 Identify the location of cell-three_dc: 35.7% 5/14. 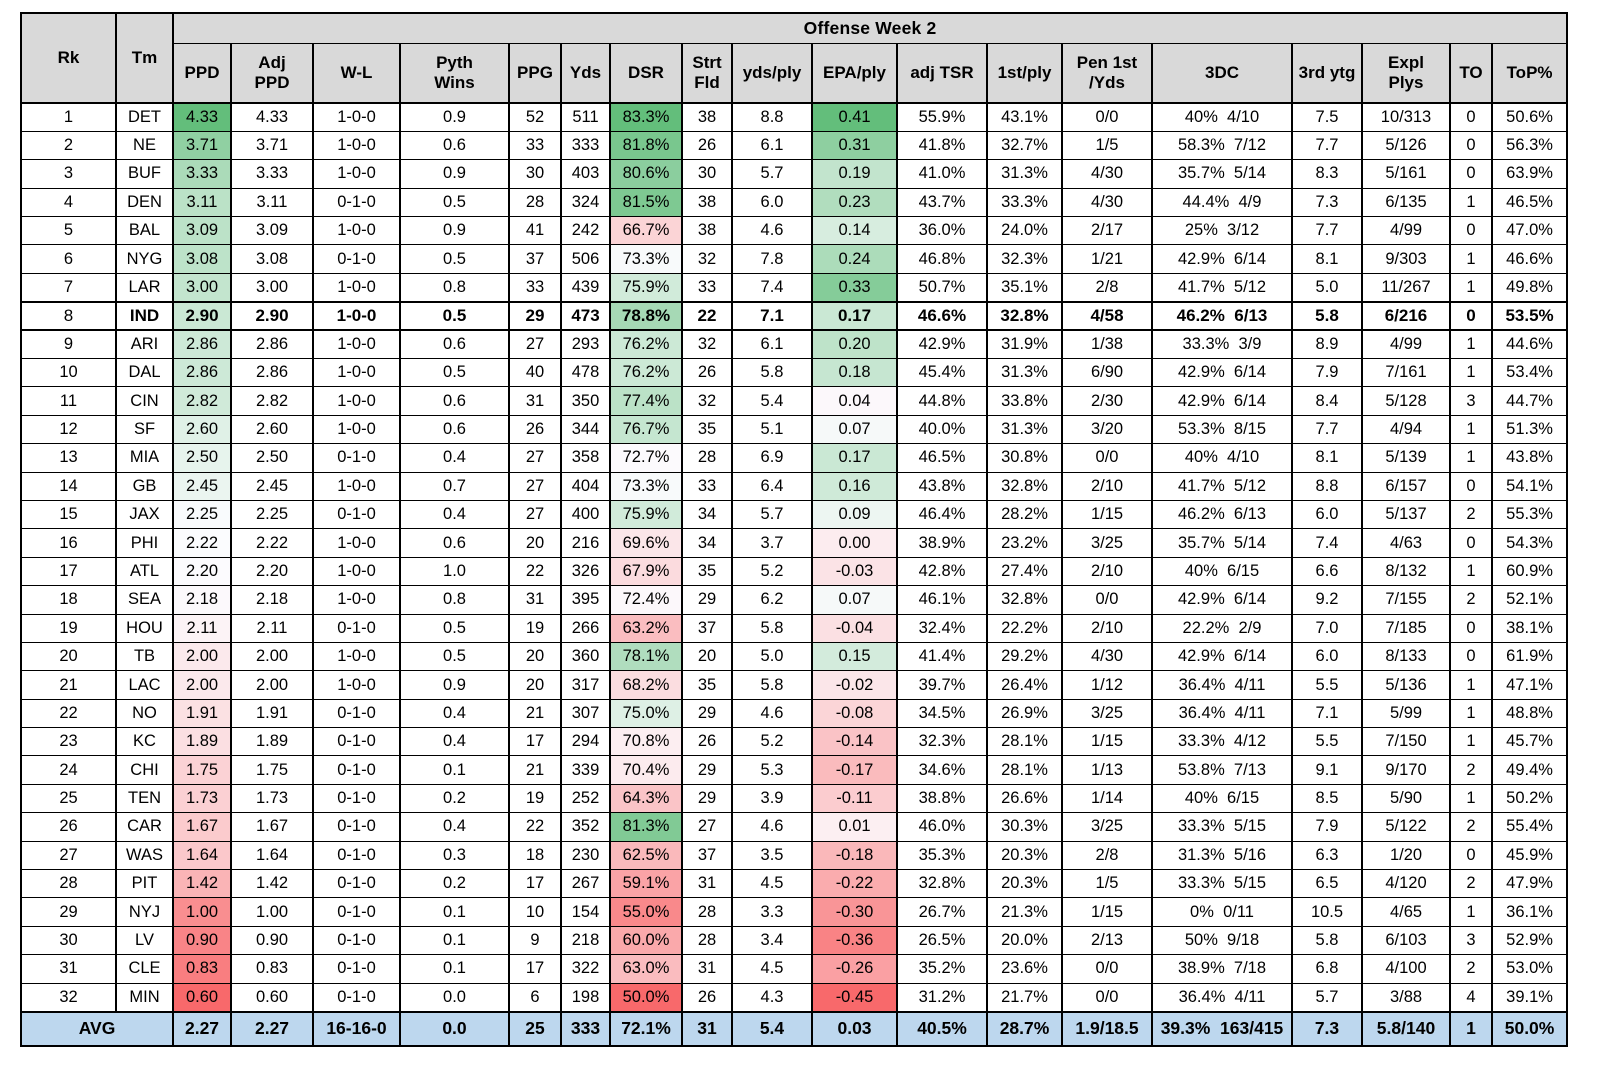
(1222, 174).